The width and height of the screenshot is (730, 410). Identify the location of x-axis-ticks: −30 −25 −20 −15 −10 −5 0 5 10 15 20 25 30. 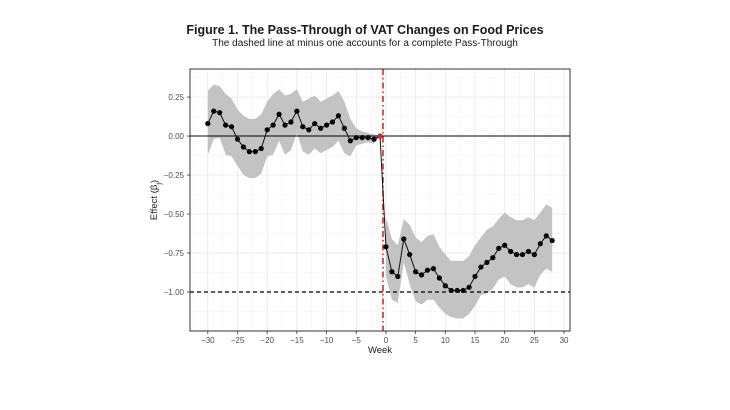
(385, 338).